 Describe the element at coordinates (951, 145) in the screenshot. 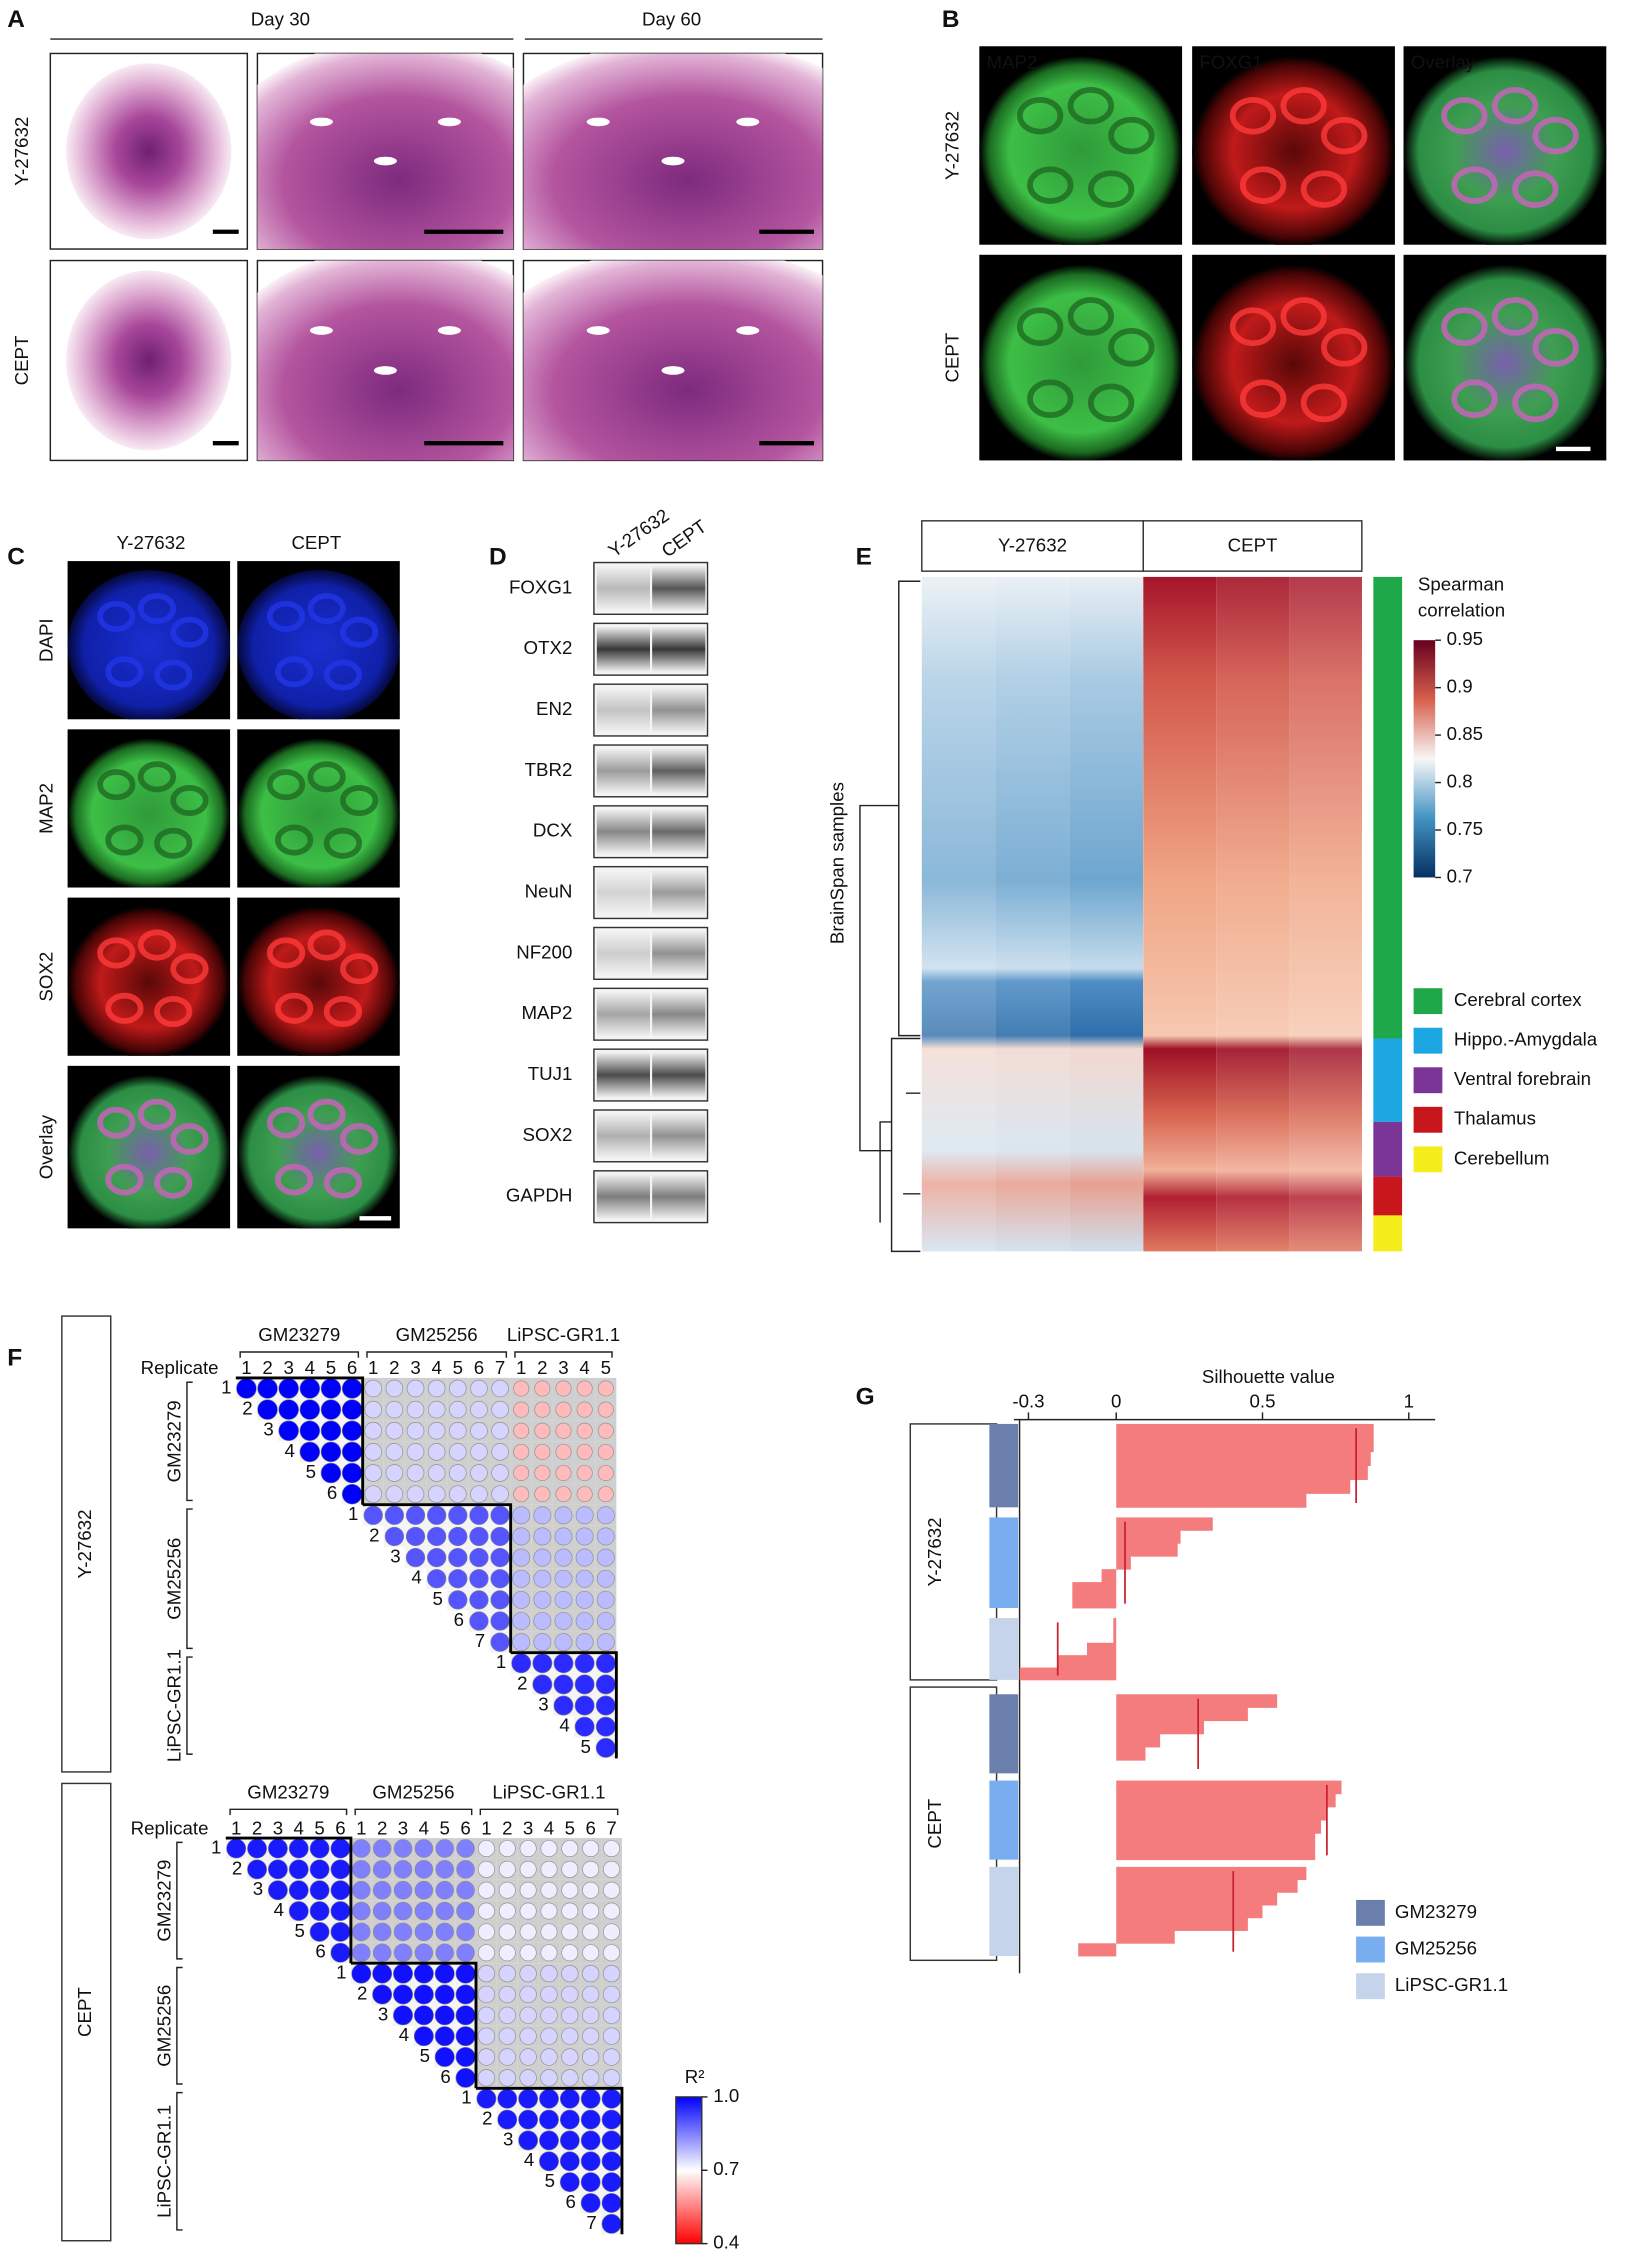

I see `row-label: Y-27632` at that location.